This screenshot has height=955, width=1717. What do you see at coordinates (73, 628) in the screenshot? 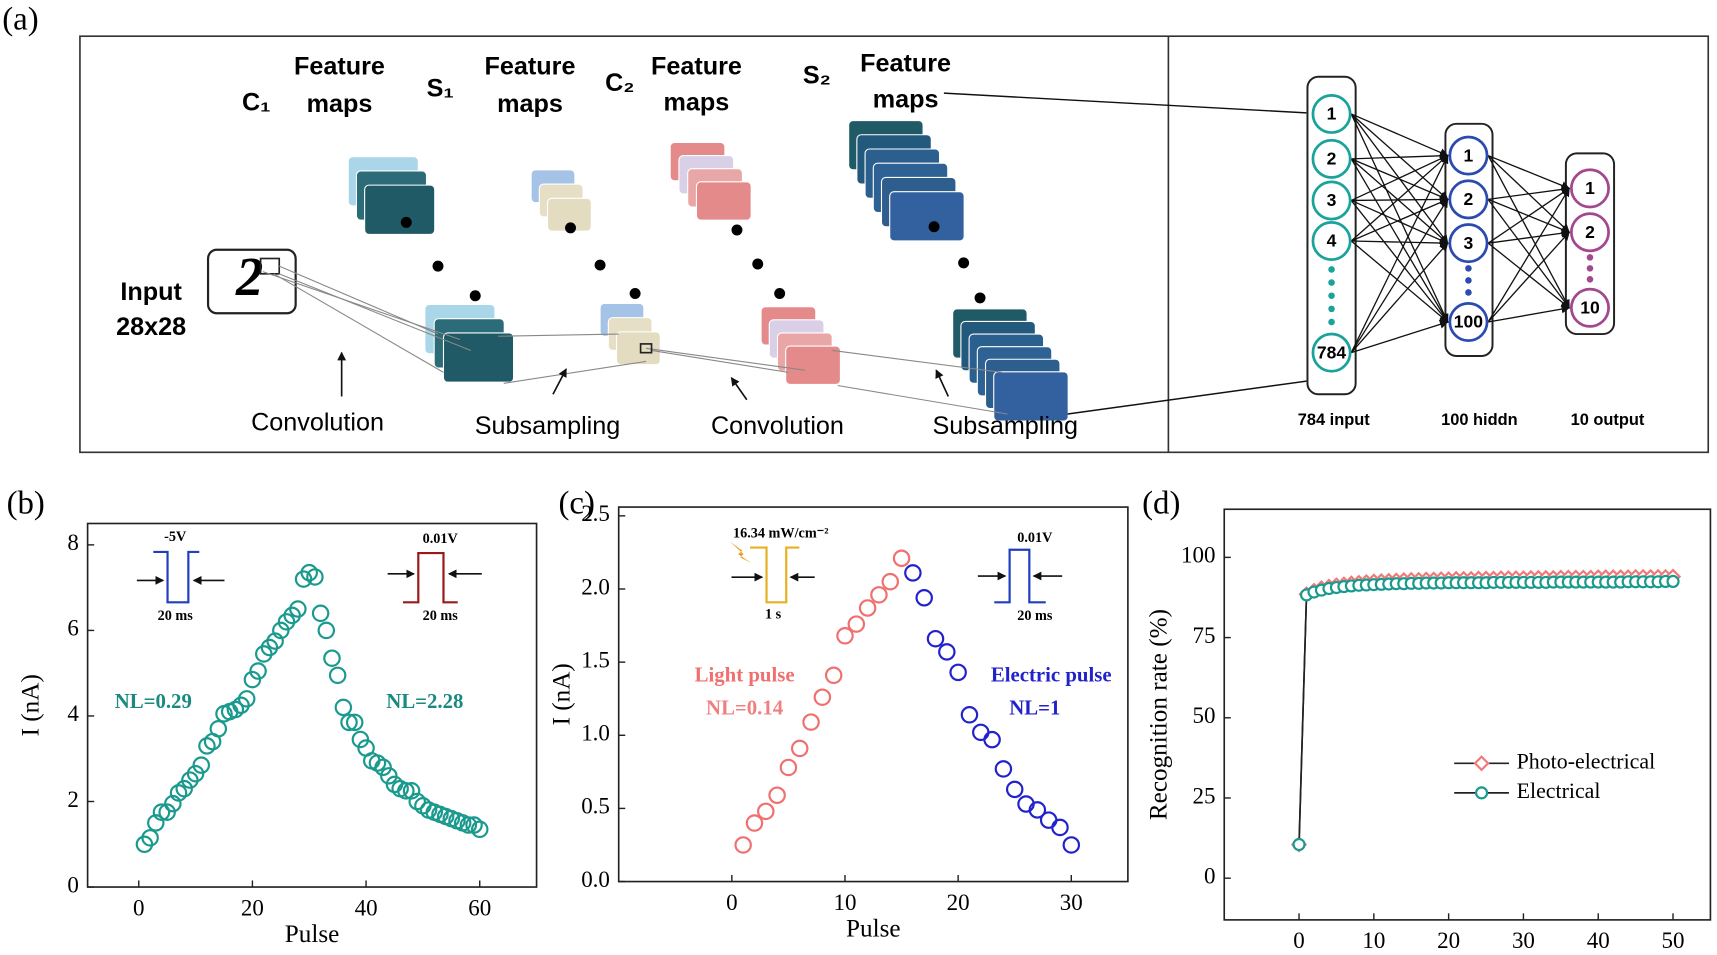
I see `y-tick-label: 6` at bounding box center [73, 628].